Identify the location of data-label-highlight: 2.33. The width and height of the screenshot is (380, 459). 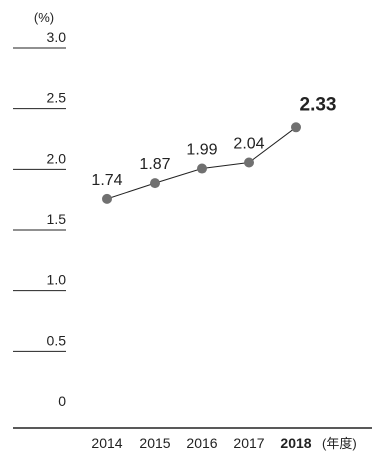
(318, 104).